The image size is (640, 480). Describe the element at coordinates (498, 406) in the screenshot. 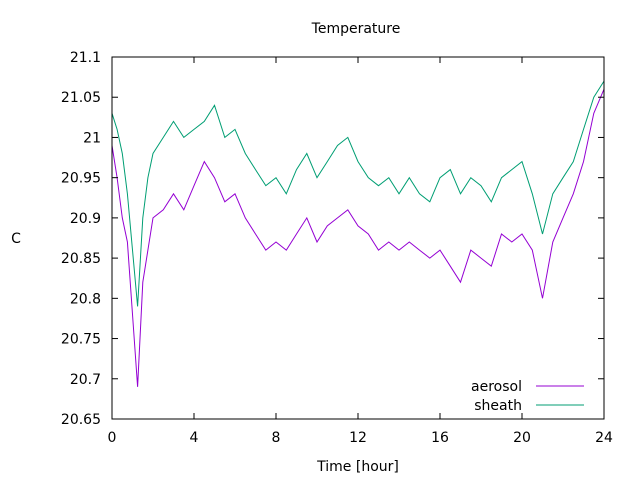

I see `legend-label-sheath: sheath` at that location.